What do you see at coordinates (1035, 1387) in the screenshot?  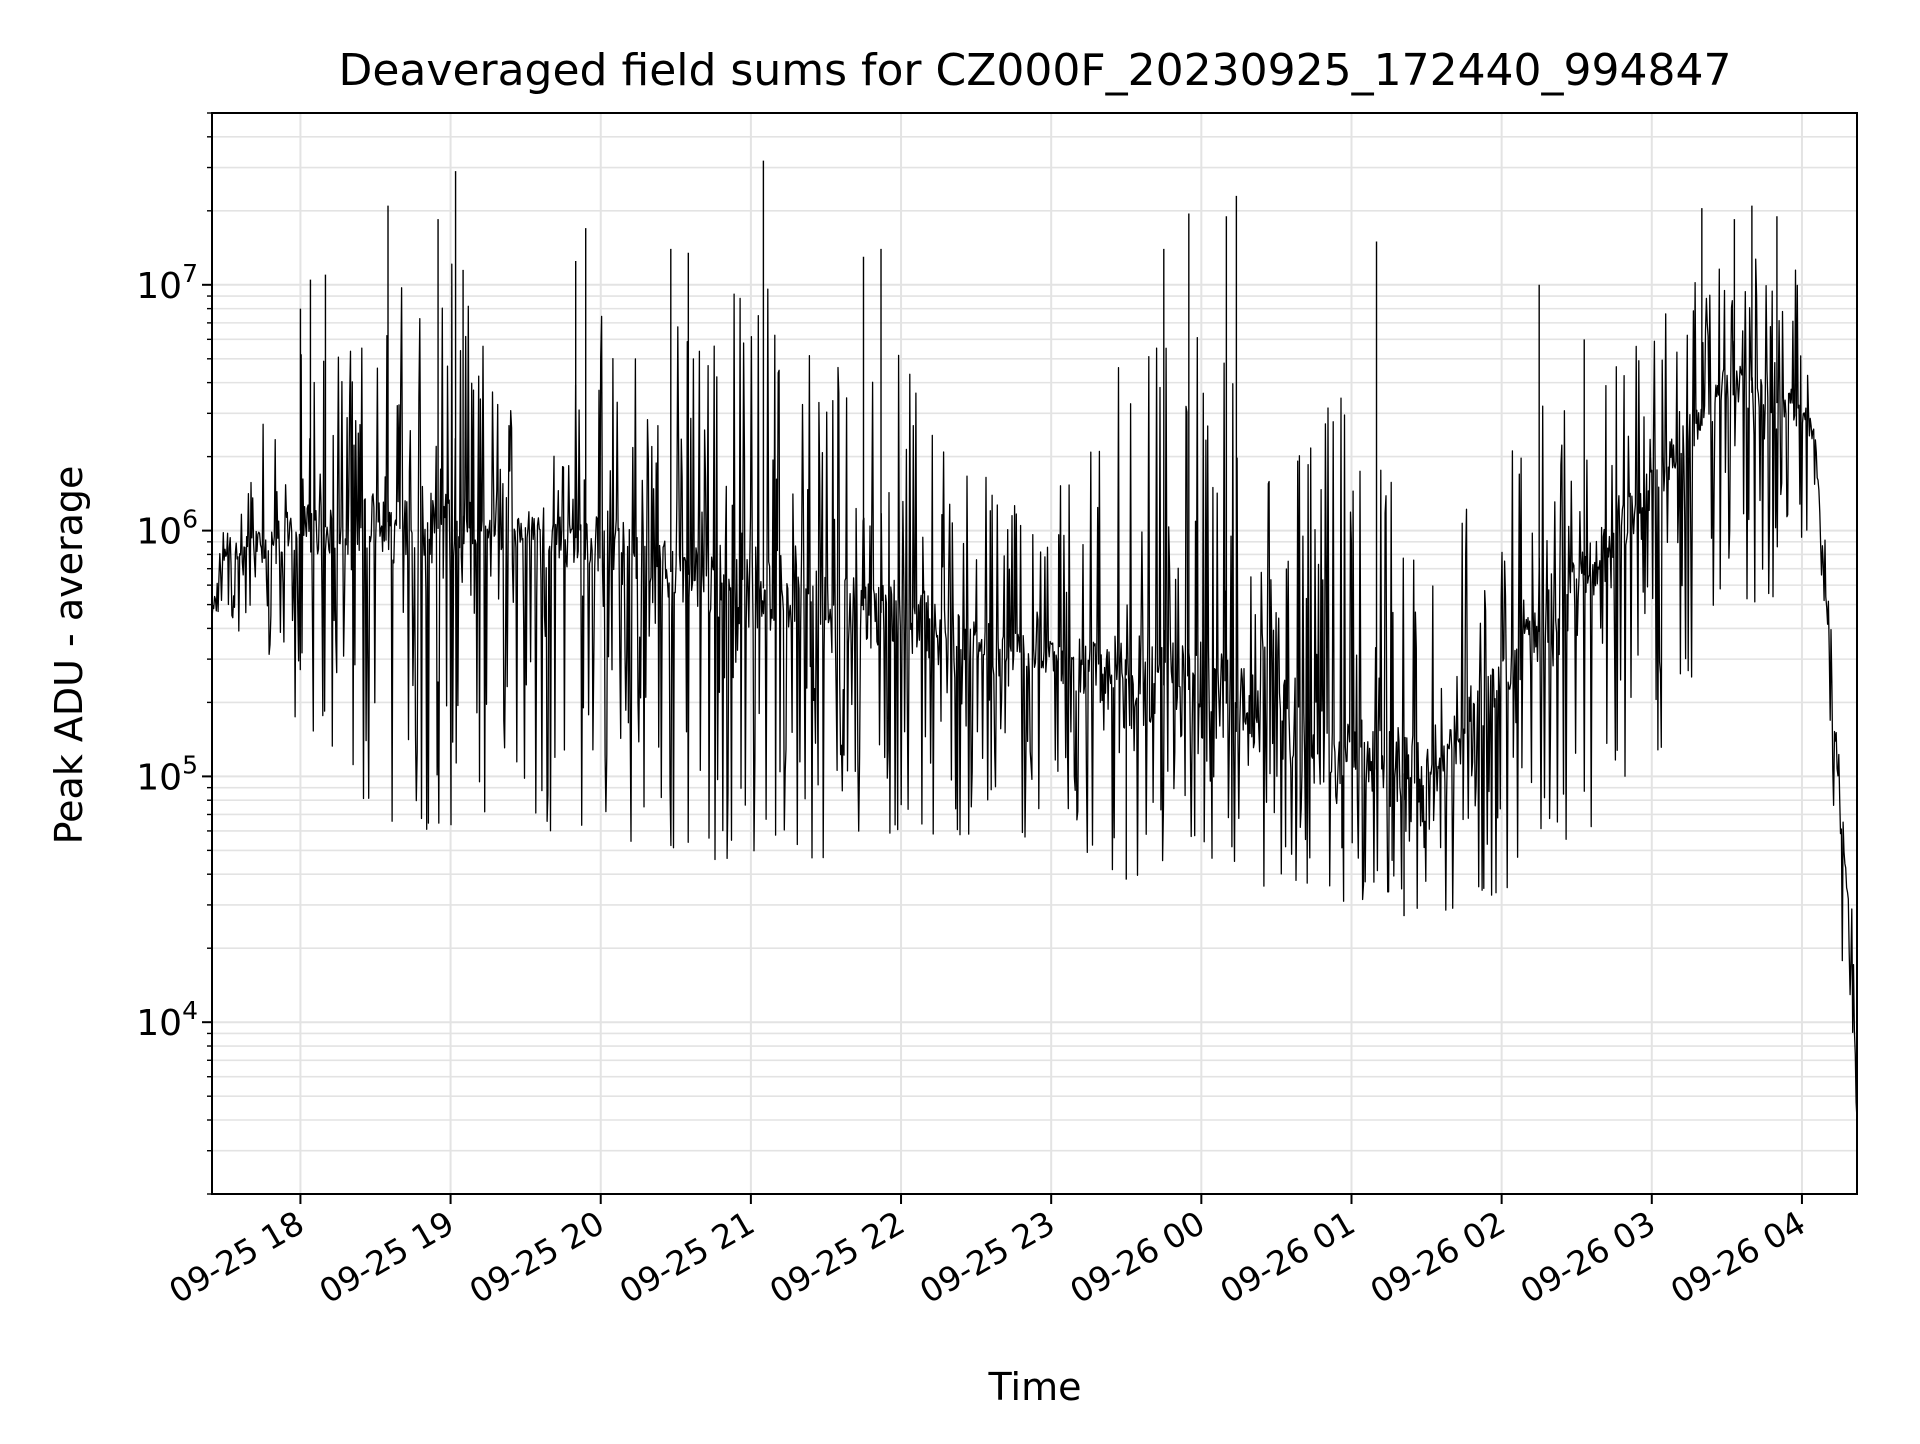 I see `x-axis-label: Time` at bounding box center [1035, 1387].